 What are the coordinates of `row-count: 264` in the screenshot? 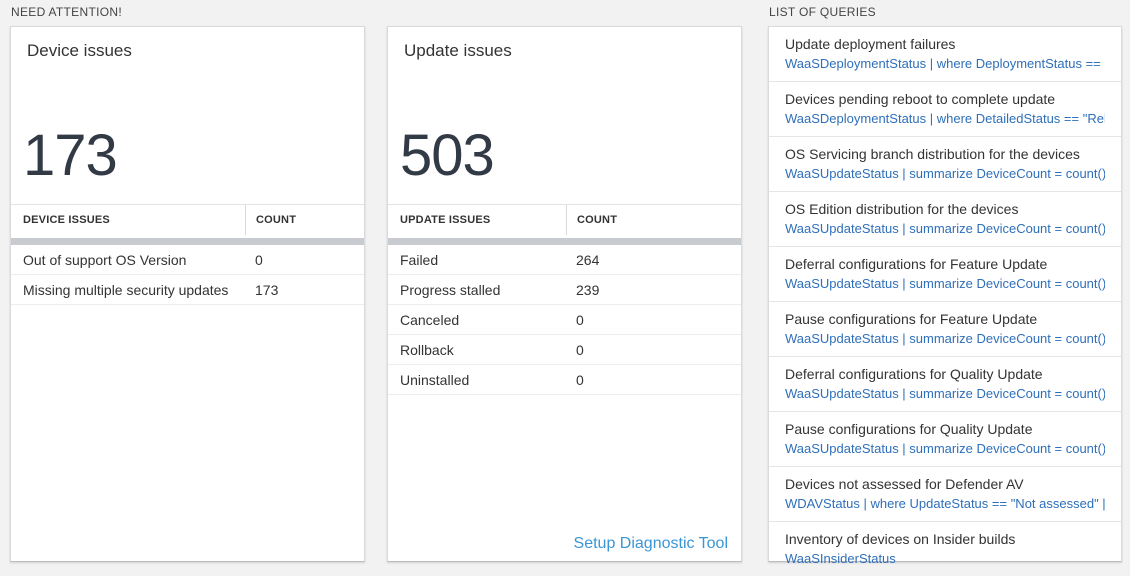 It's located at (588, 259).